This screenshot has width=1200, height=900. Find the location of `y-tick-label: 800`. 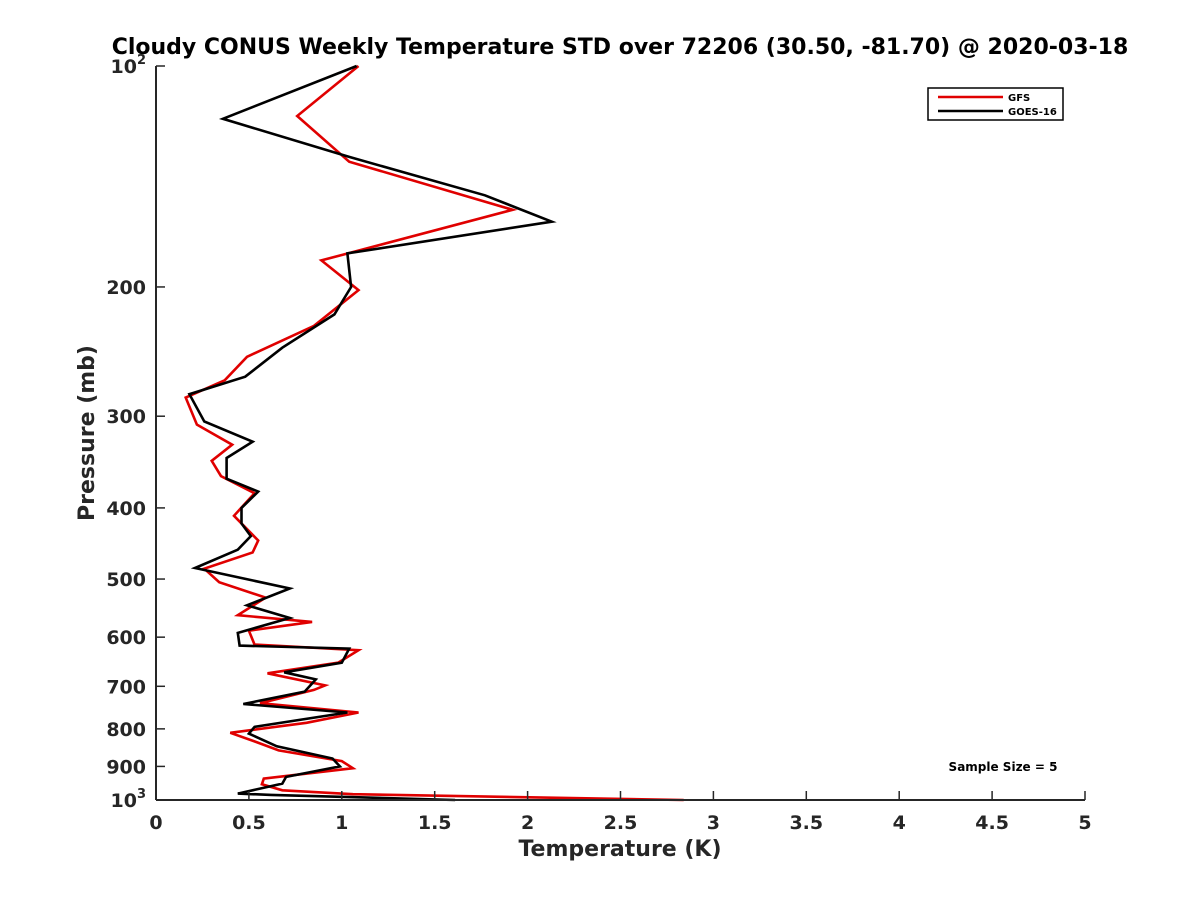

y-tick-label: 800 is located at coordinates (126, 730).